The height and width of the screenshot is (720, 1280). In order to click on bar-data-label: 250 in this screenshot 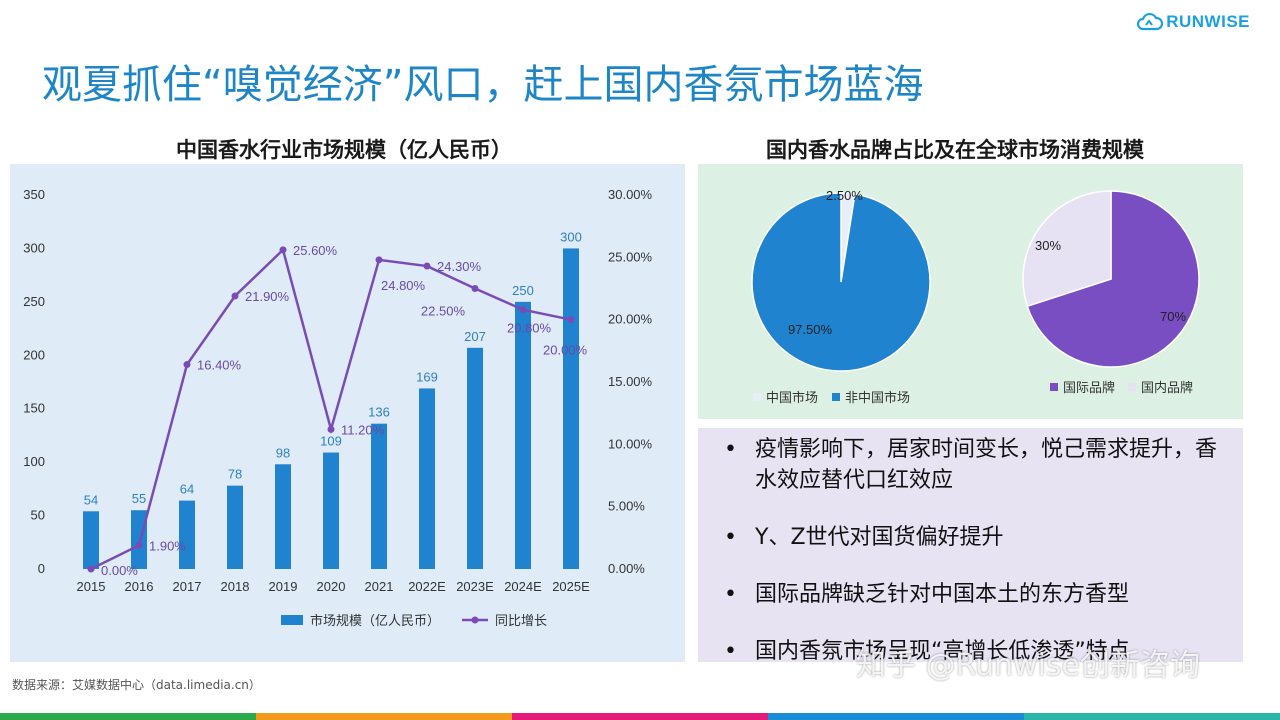, I will do `click(523, 290)`.